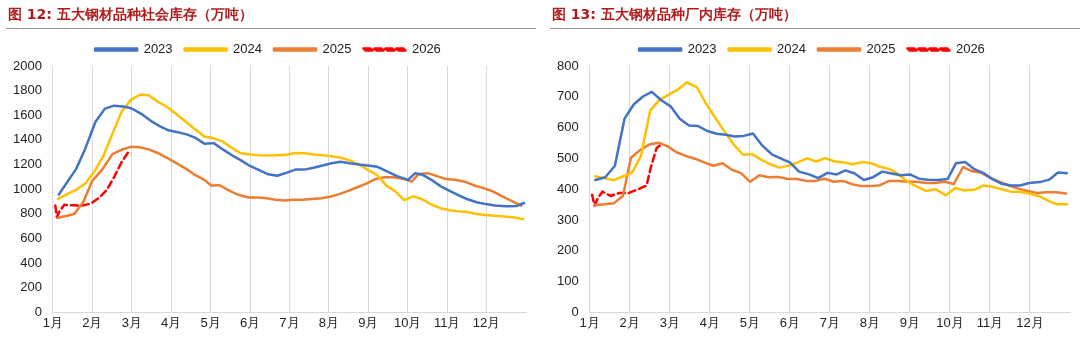 The width and height of the screenshot is (1088, 361). Describe the element at coordinates (567, 96) in the screenshot. I see `y-tick-label: 700` at that location.